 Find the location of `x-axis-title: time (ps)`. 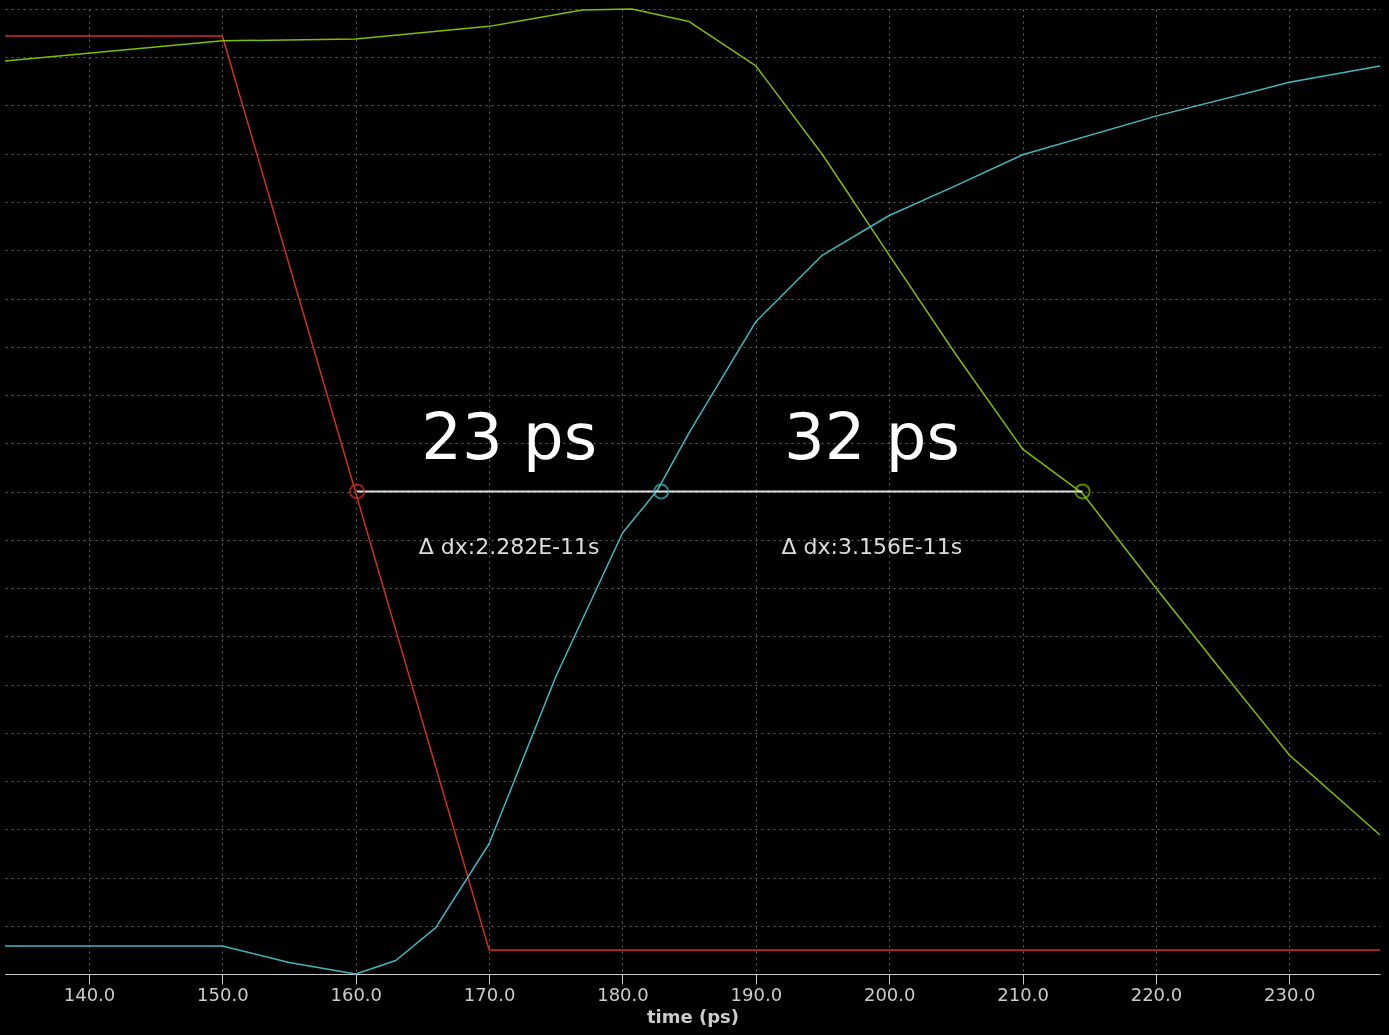

x-axis-title: time (ps) is located at coordinates (693, 1016).